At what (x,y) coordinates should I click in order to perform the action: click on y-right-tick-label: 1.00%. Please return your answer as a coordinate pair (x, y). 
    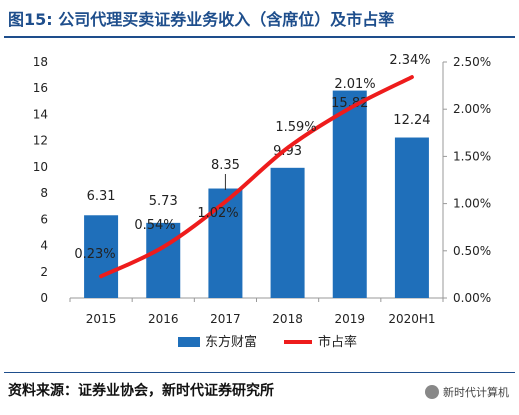
    Looking at the image, I should click on (472, 204).